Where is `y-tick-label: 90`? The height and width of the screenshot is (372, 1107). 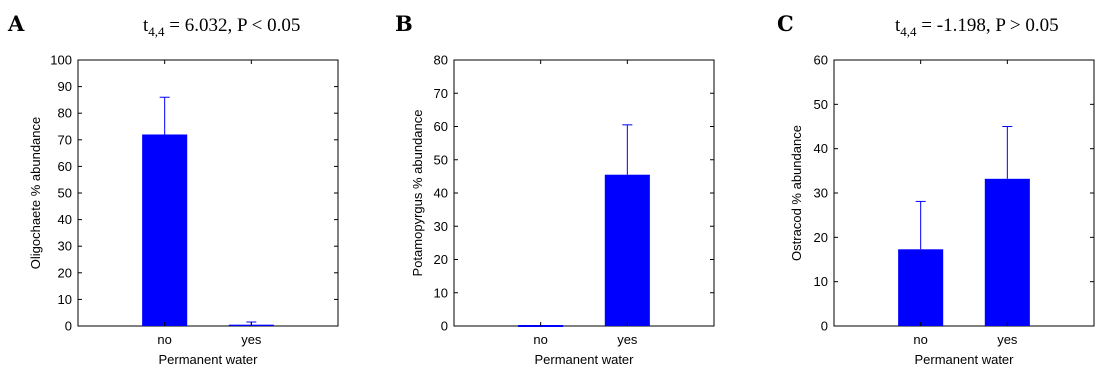
y-tick-label: 90 is located at coordinates (65, 86).